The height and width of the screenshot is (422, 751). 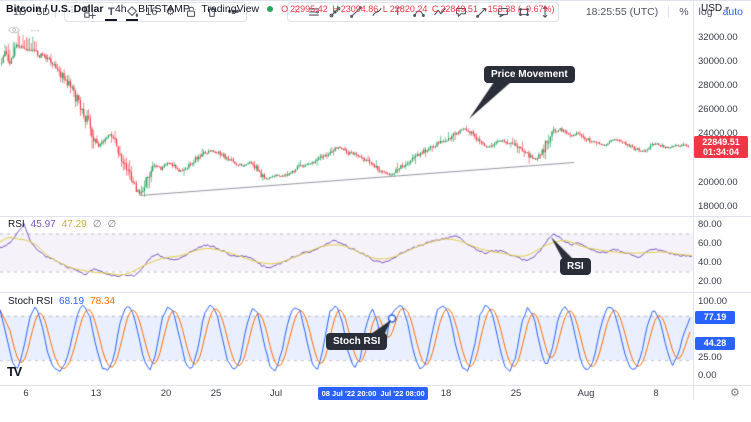 I want to click on price-scale-label: 30000.00, so click(x=718, y=61).